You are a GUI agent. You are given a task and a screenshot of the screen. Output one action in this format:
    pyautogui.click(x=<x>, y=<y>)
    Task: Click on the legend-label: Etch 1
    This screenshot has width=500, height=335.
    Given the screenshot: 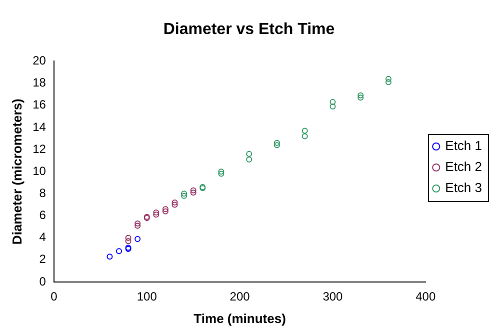 What is the action you would take?
    pyautogui.click(x=463, y=146)
    